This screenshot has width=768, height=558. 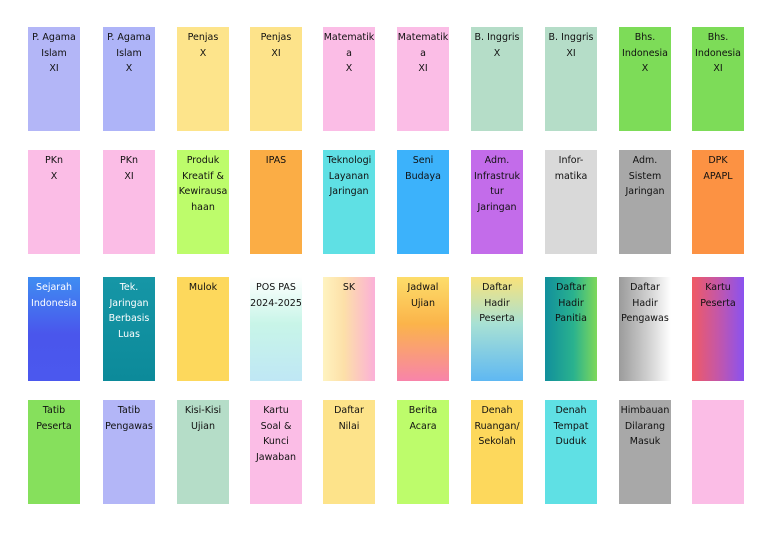 What do you see at coordinates (571, 426) in the screenshot?
I see `tile-label: Denah Tempat Duduk` at bounding box center [571, 426].